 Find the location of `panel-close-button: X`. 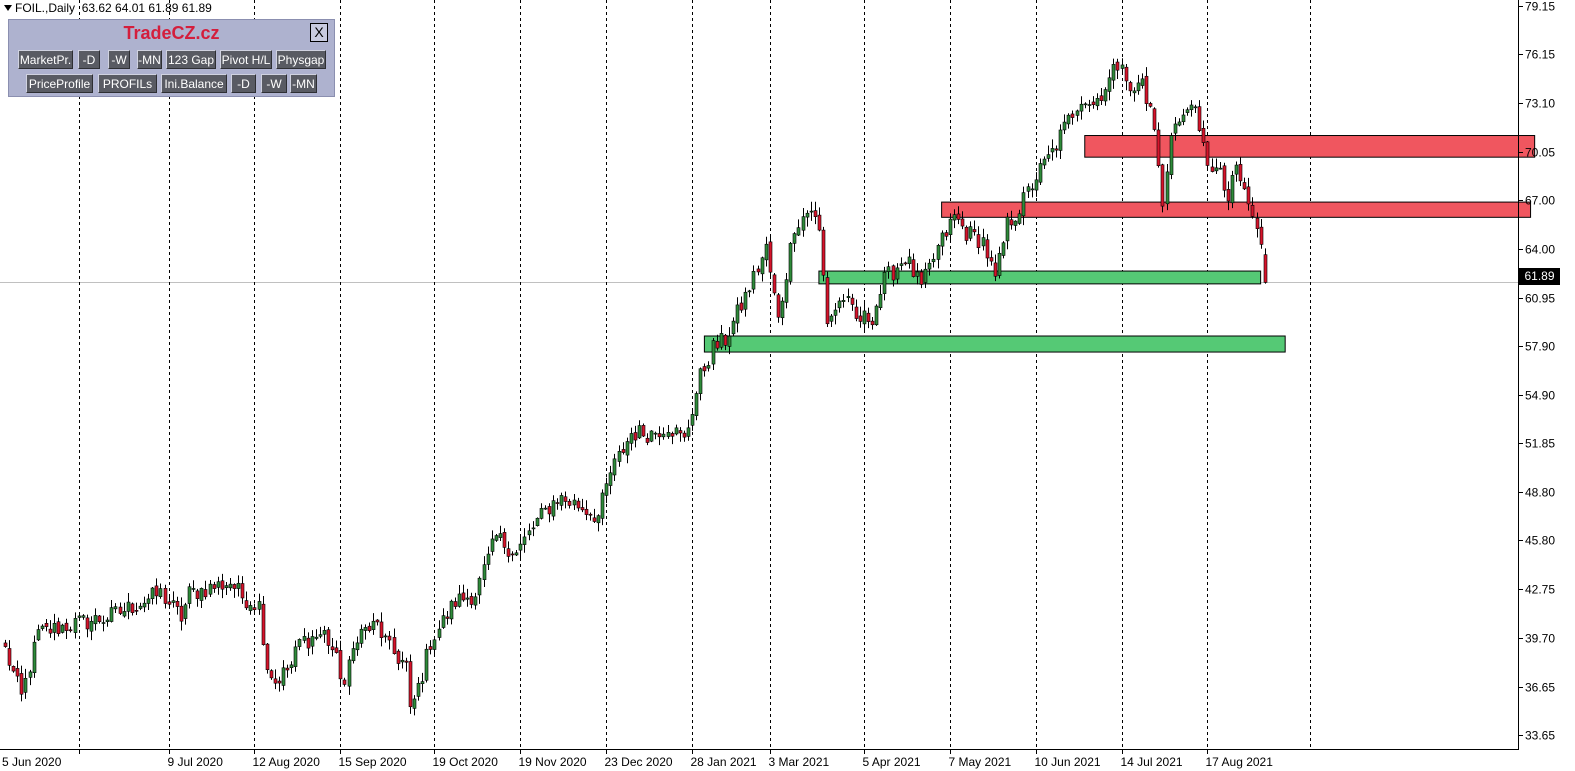

panel-close-button: X is located at coordinates (319, 32).